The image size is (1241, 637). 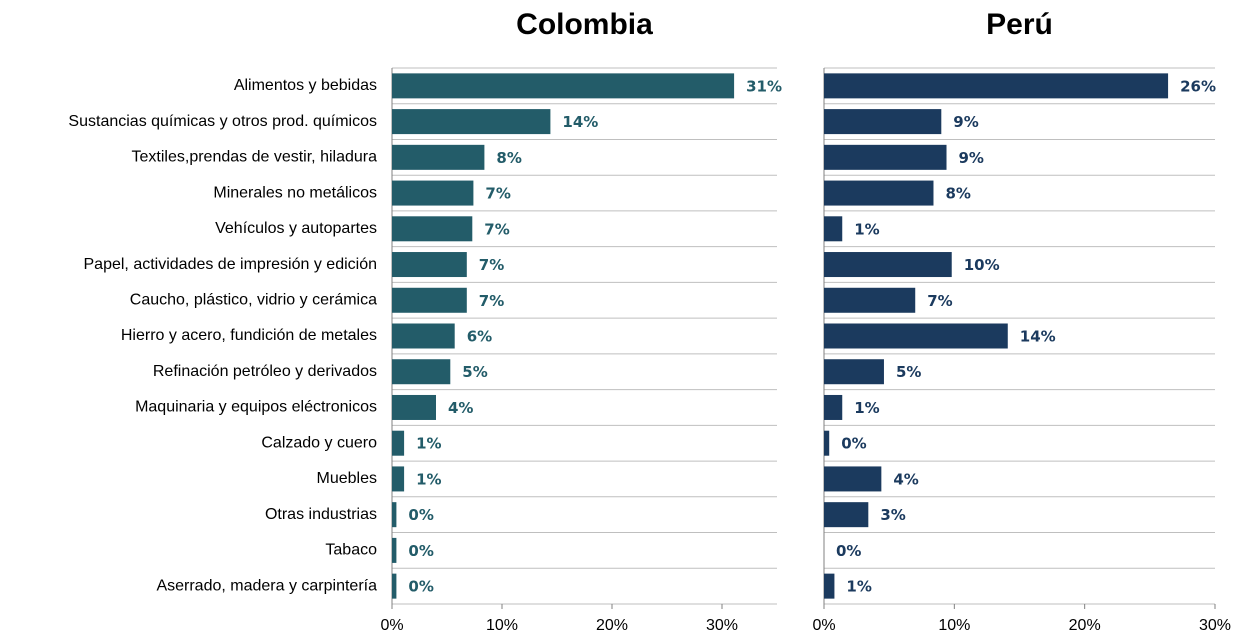 I want to click on category-label: Maquinaria y equipos eléctronicos, so click(x=256, y=407).